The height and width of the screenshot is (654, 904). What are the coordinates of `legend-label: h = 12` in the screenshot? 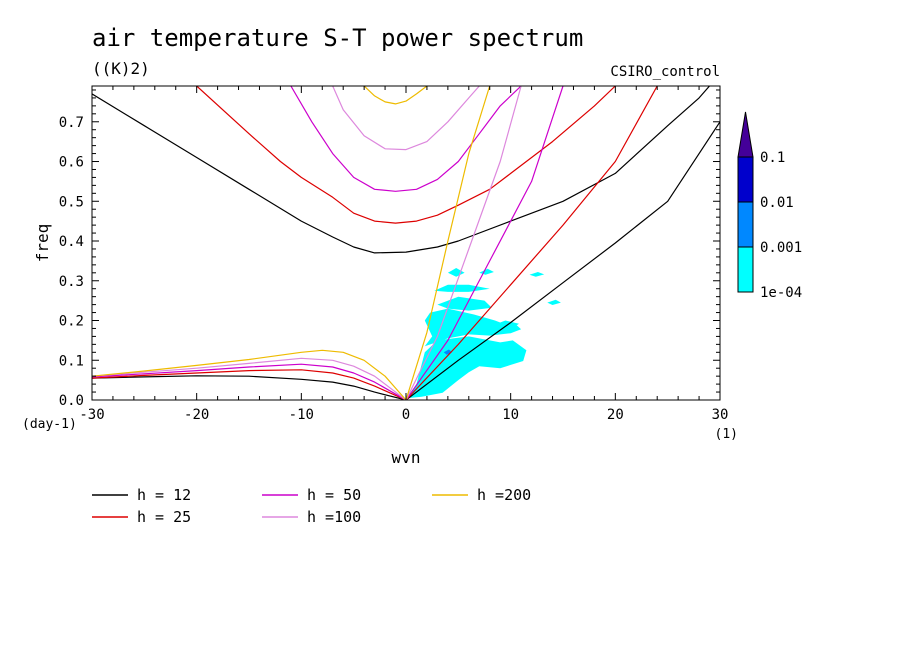 It's located at (164, 495).